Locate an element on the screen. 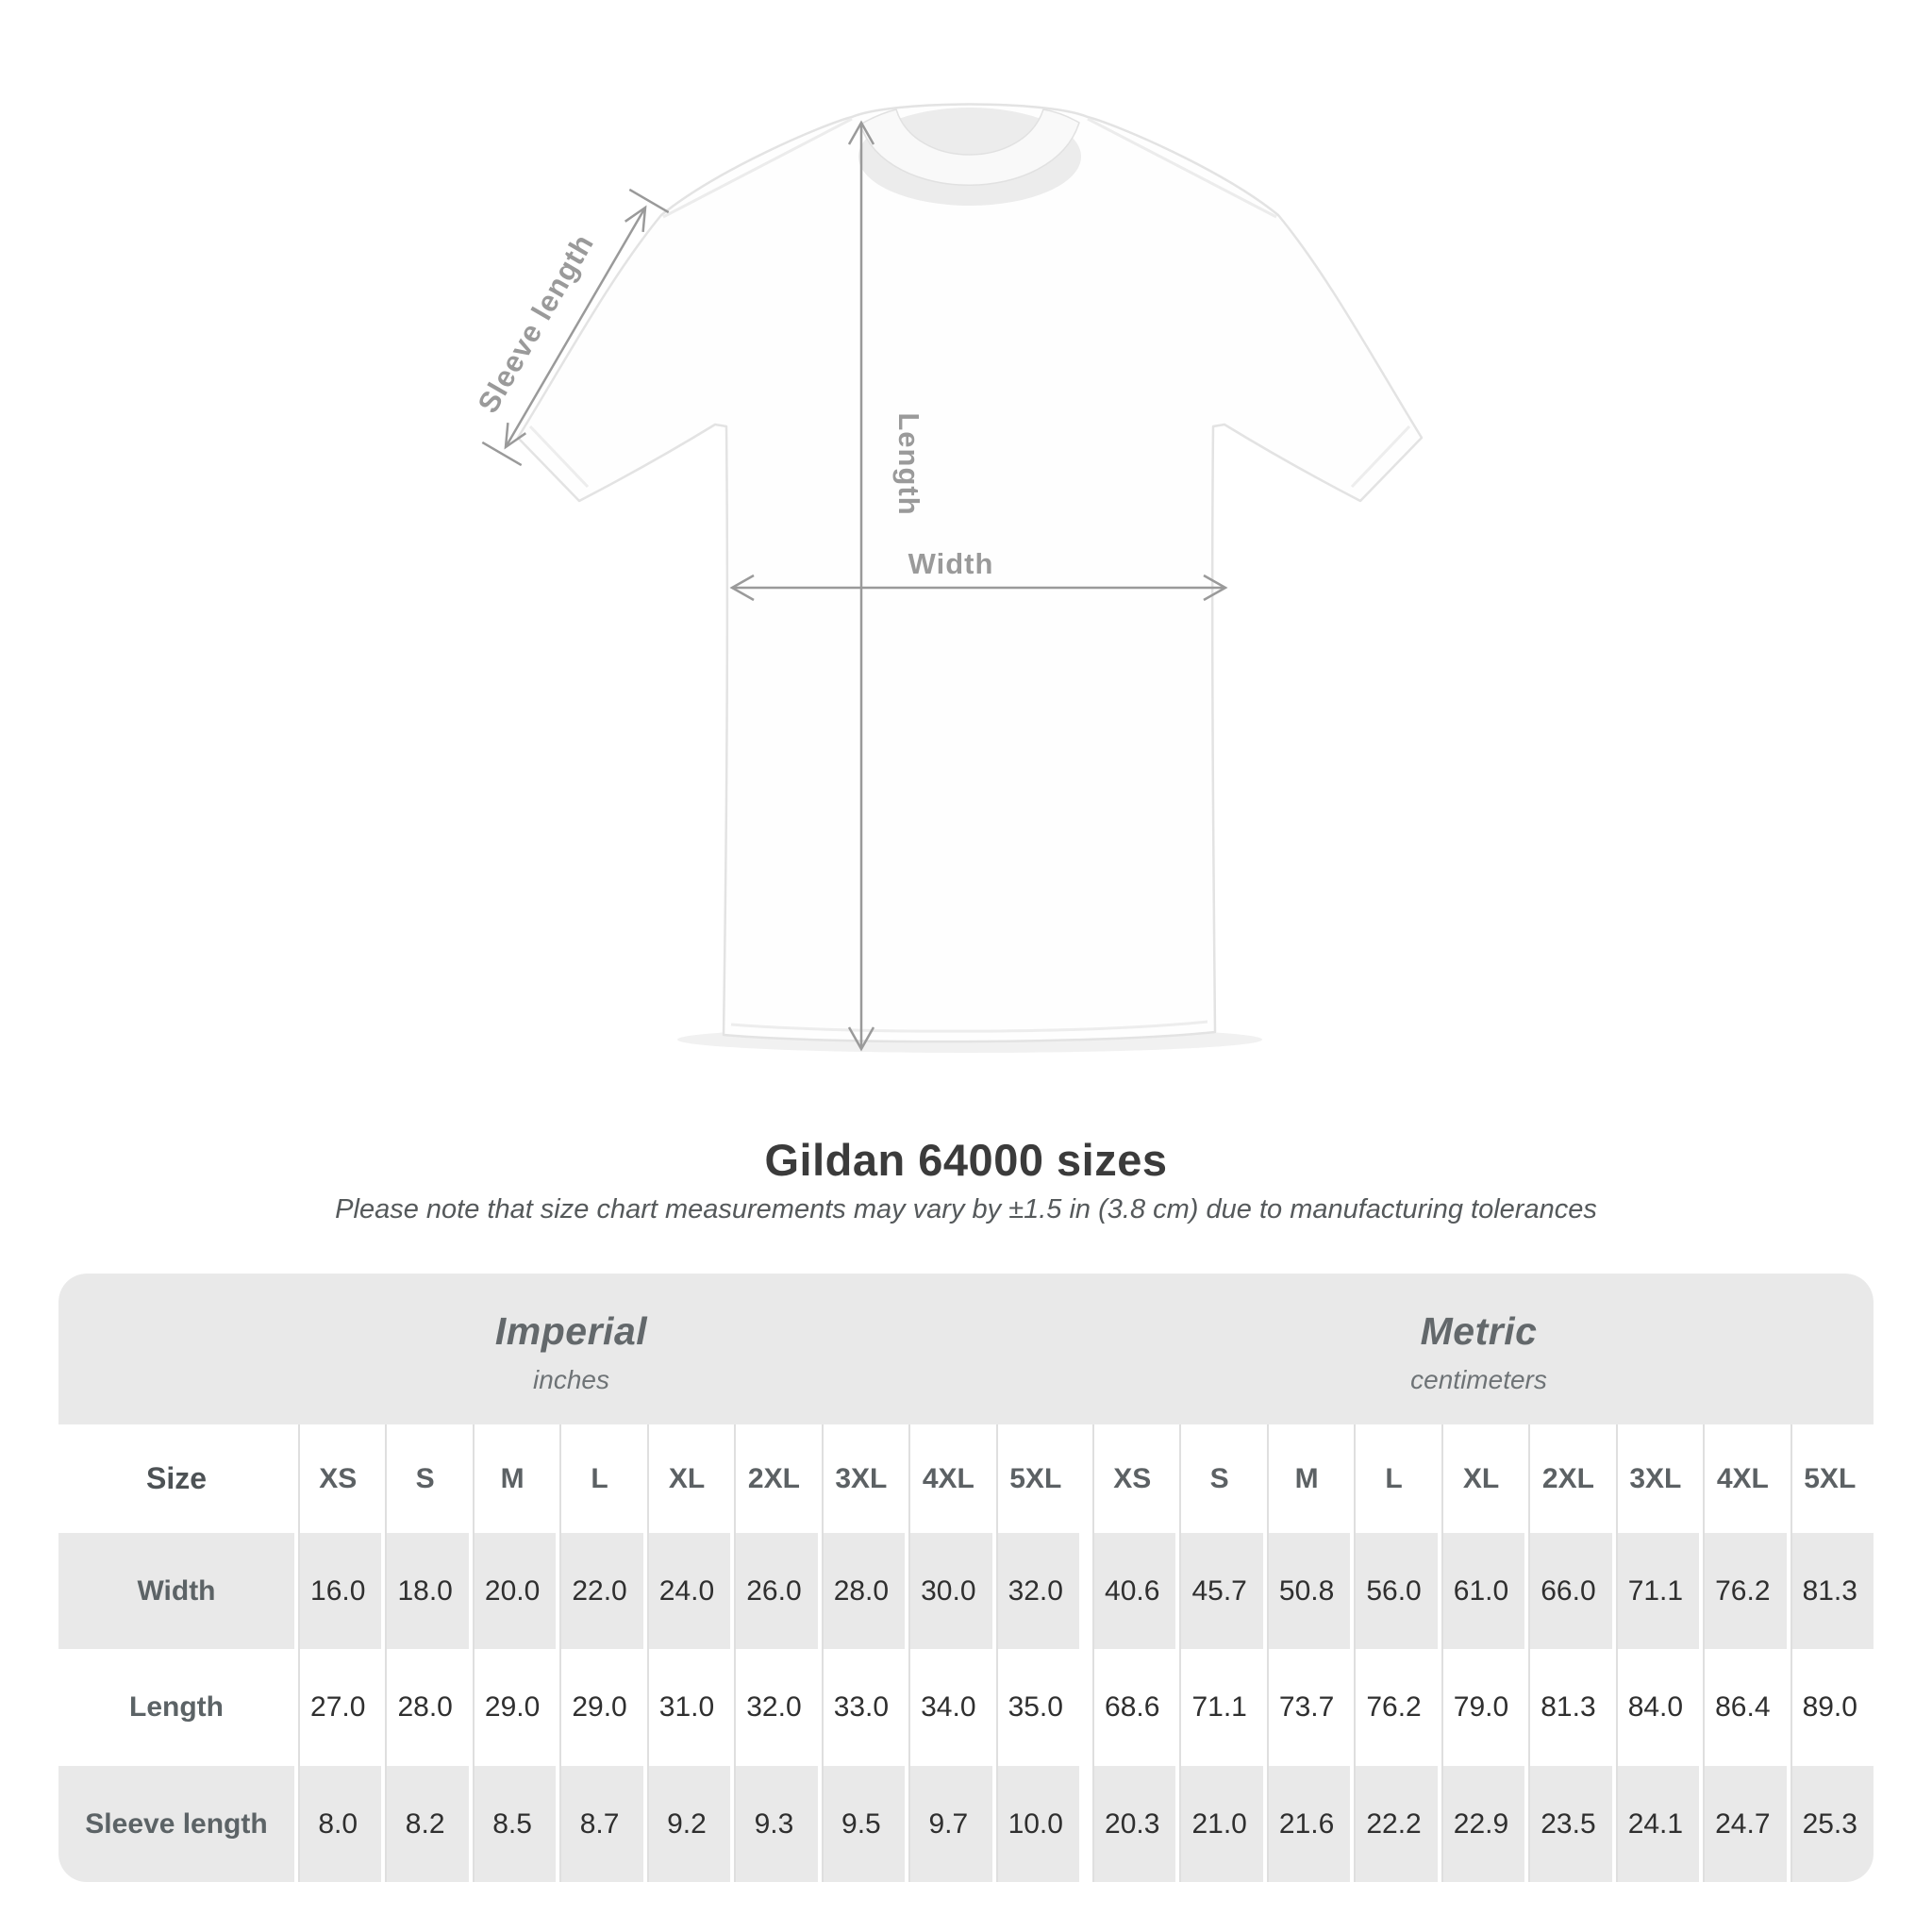 Image resolution: width=1932 pixels, height=1932 pixels. value-cell: 25.3 is located at coordinates (1830, 1824).